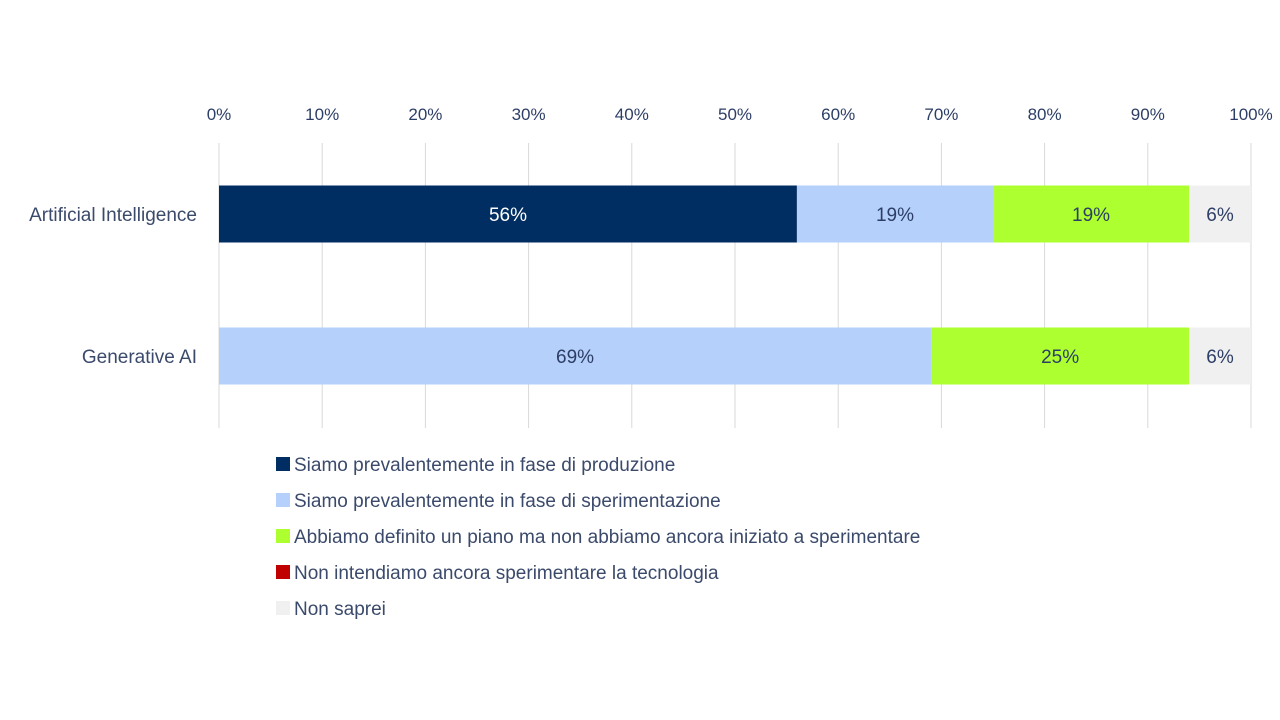 Image resolution: width=1280 pixels, height=720 pixels. Describe the element at coordinates (529, 114) in the screenshot. I see `x-tick-label: 30%` at that location.